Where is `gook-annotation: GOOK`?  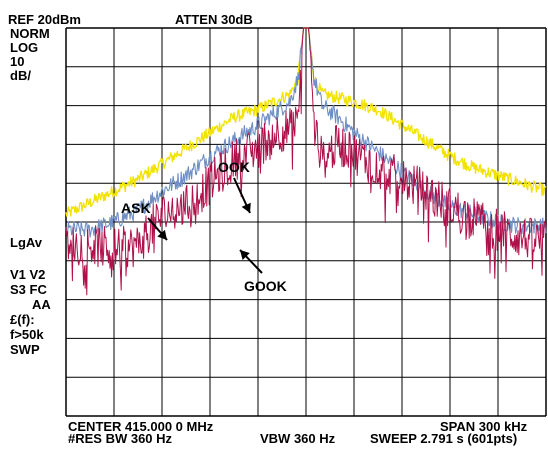
gook-annotation: GOOK is located at coordinates (265, 286).